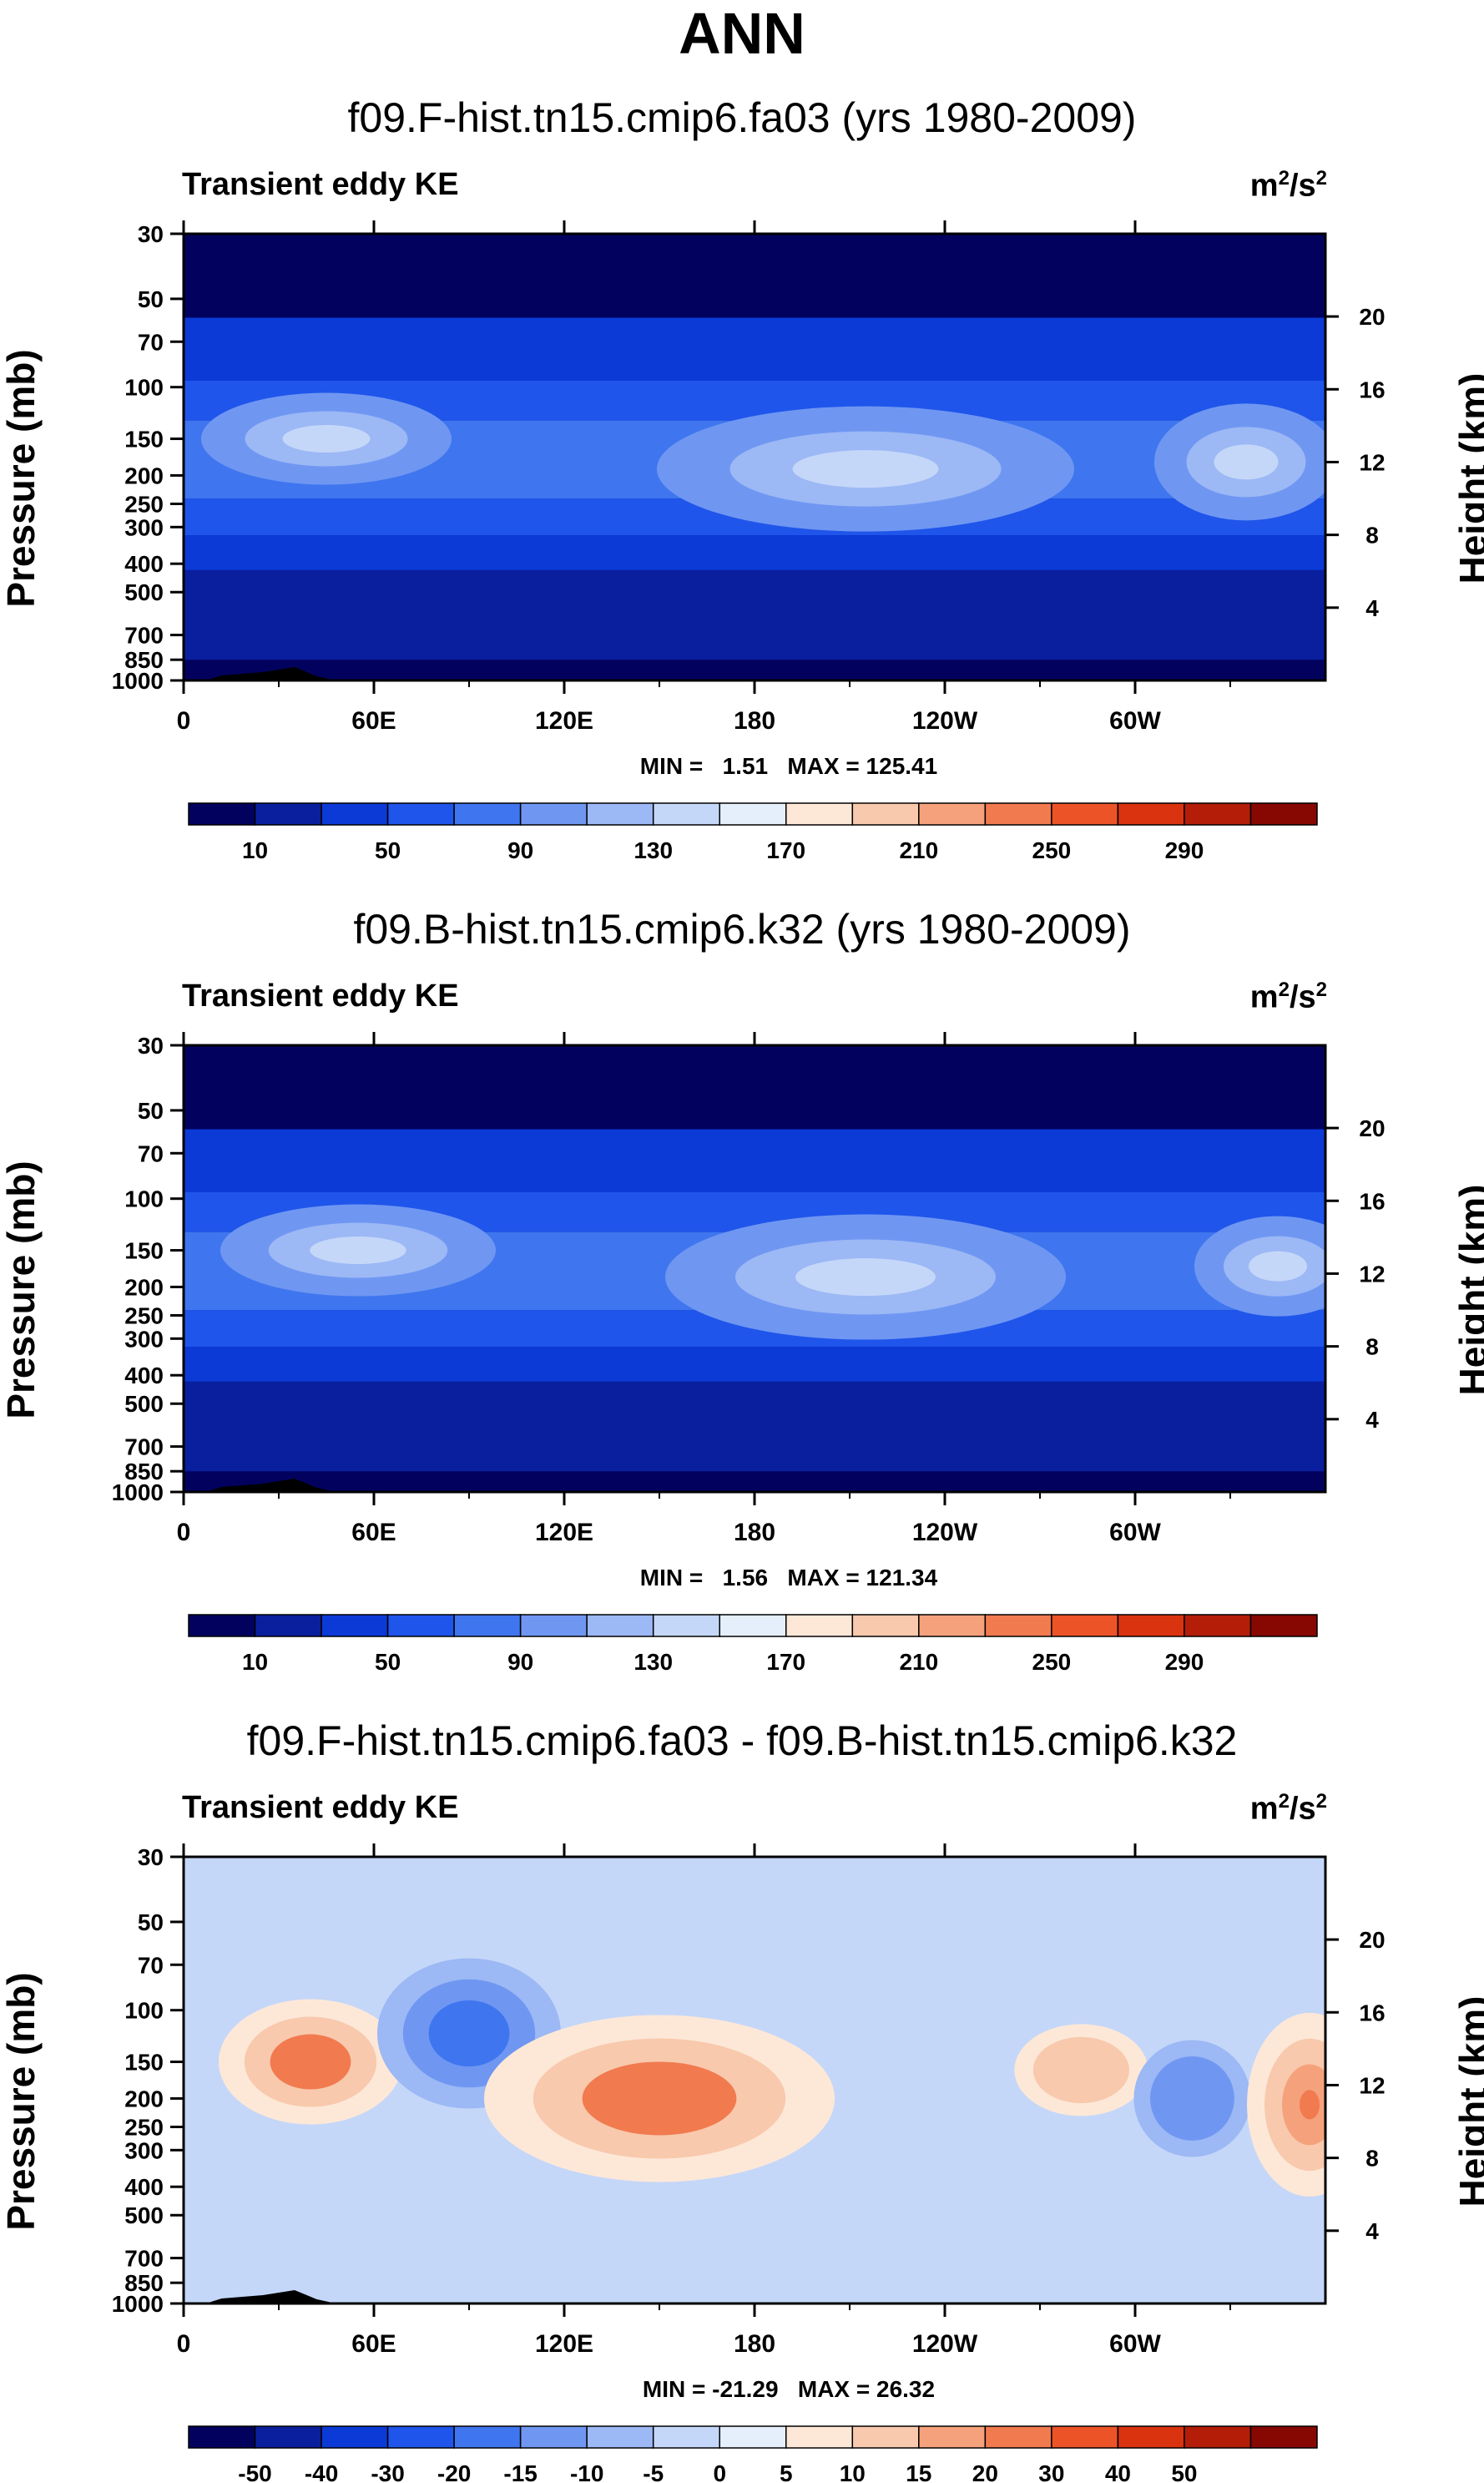 This screenshot has width=1484, height=2483. I want to click on min-max-label: MIN = 1.51 MAX = 125.41, so click(788, 766).